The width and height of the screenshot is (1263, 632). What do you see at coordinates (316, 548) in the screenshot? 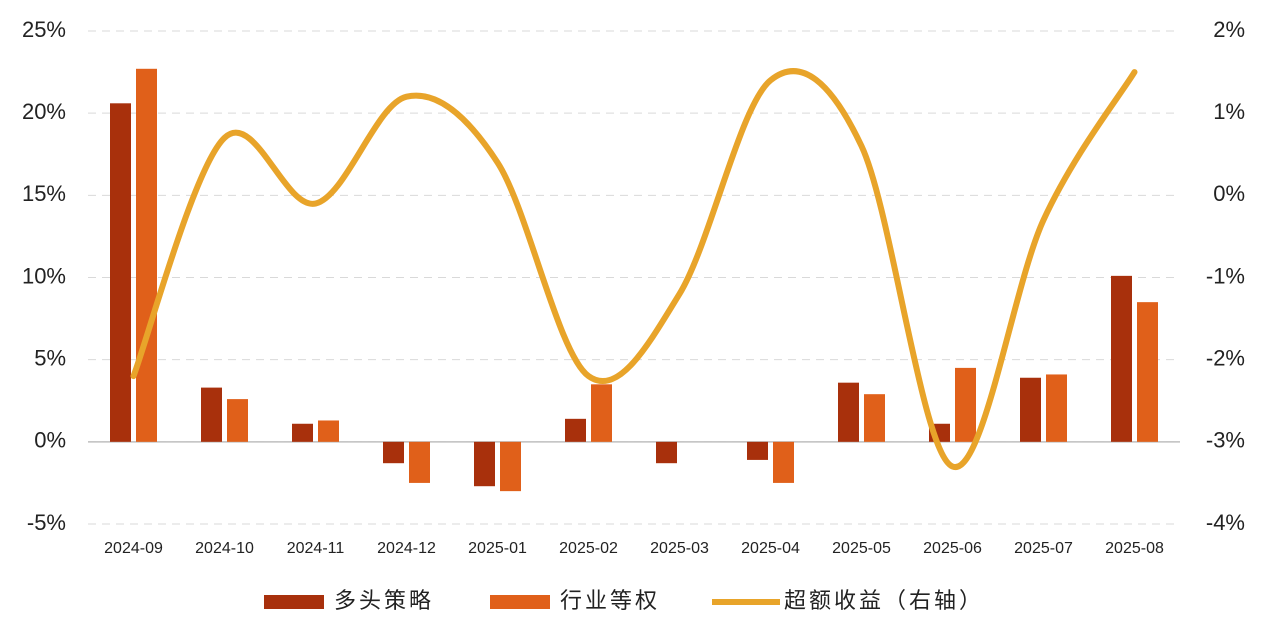
I see `x-tick-label: 2024-11` at bounding box center [316, 548].